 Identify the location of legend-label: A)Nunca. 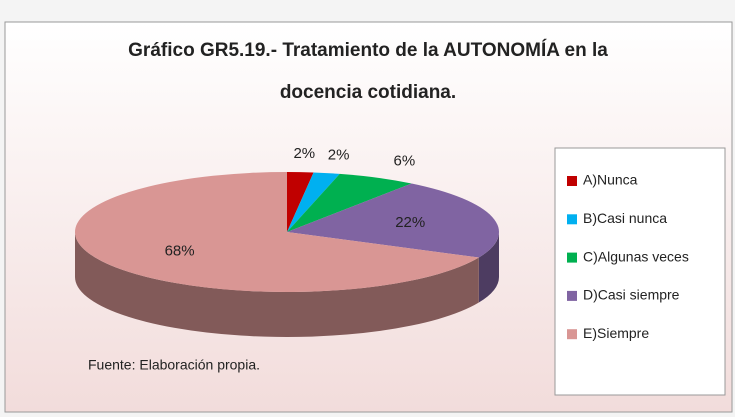
(610, 180).